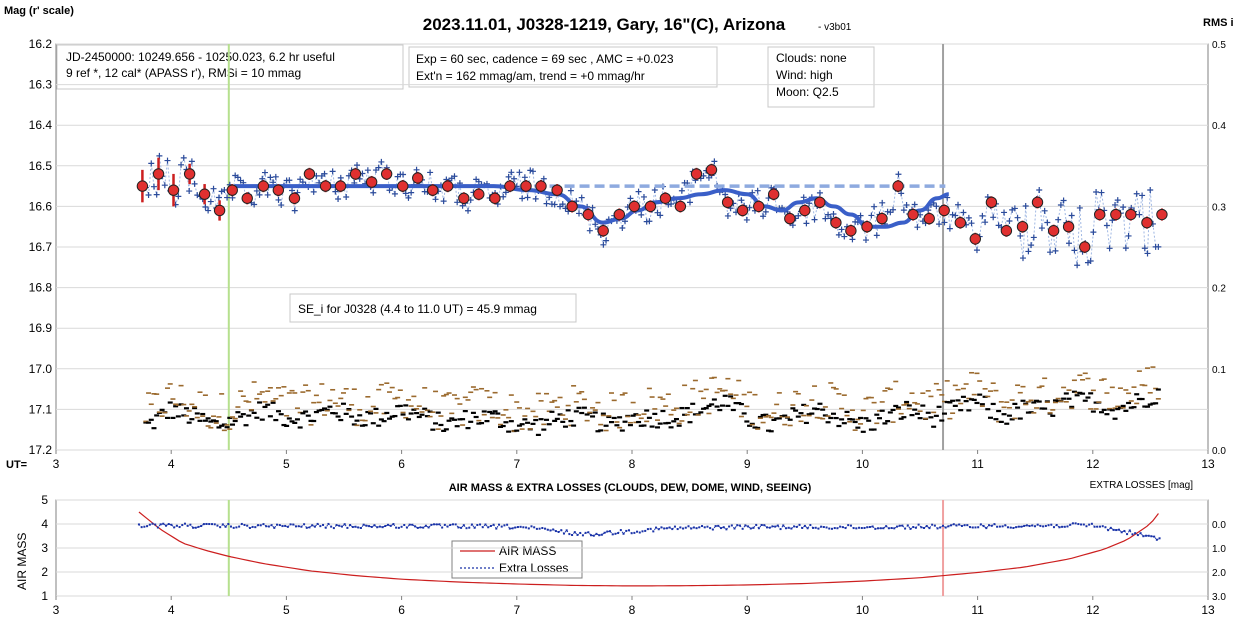 Image resolution: width=1249 pixels, height=625 pixels. What do you see at coordinates (1093, 610) in the screenshot?
I see `bottom-x-tick-label: 12` at bounding box center [1093, 610].